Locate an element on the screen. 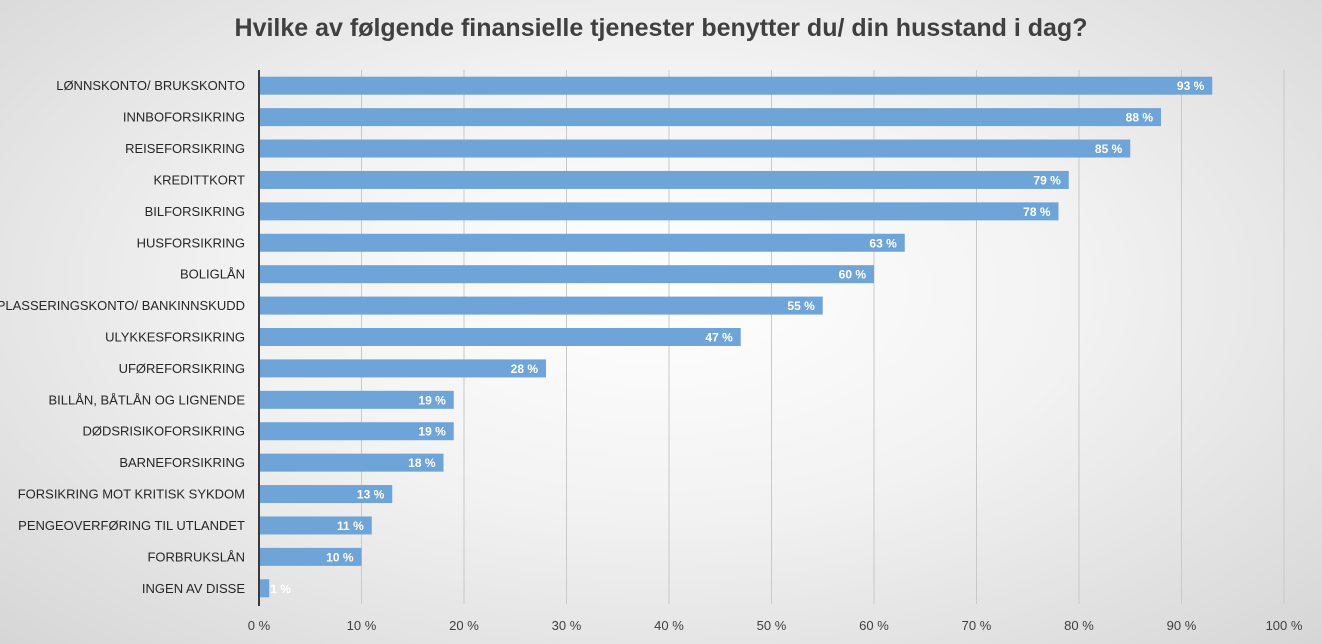 The width and height of the screenshot is (1322, 644). category-label: DØDSRISIKOFORSIKRING is located at coordinates (163, 431).